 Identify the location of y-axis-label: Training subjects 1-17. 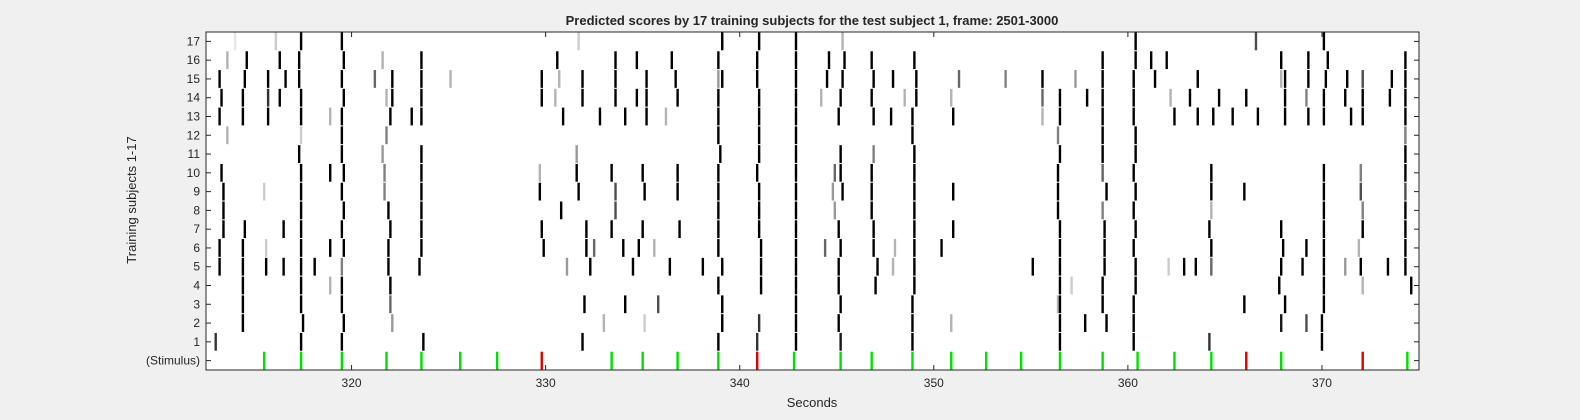
(131, 199).